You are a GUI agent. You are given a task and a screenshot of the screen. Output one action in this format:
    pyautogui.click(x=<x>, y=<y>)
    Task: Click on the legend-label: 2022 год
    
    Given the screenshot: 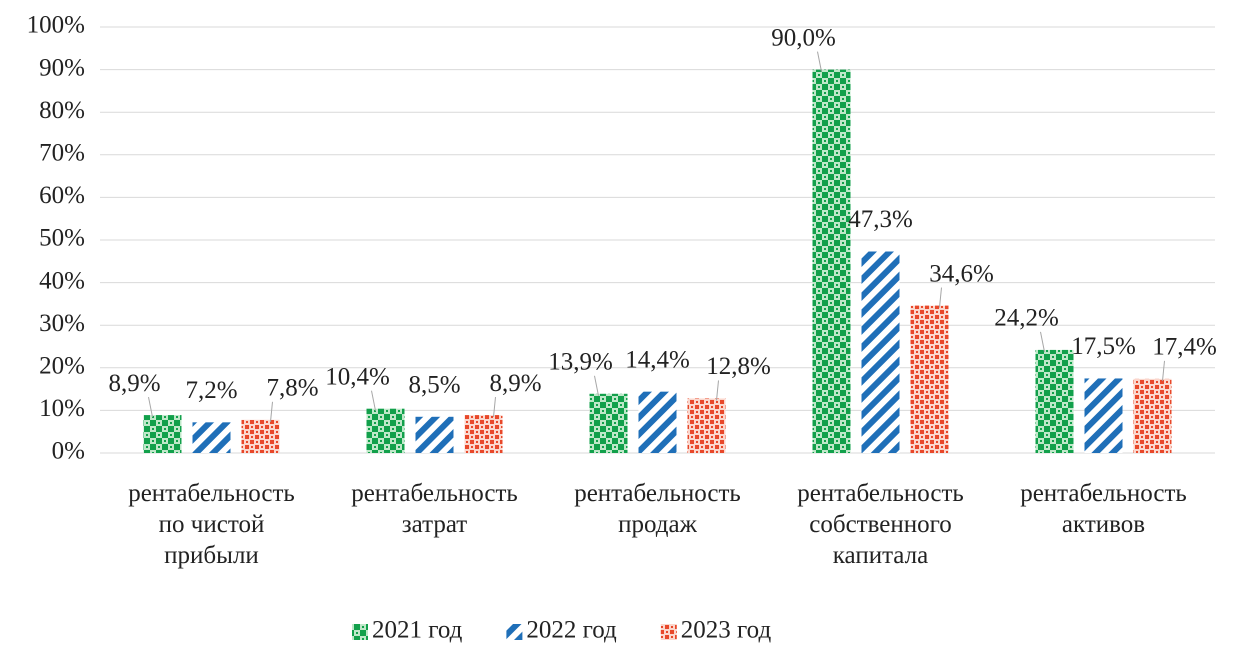 What is the action you would take?
    pyautogui.click(x=571, y=630)
    